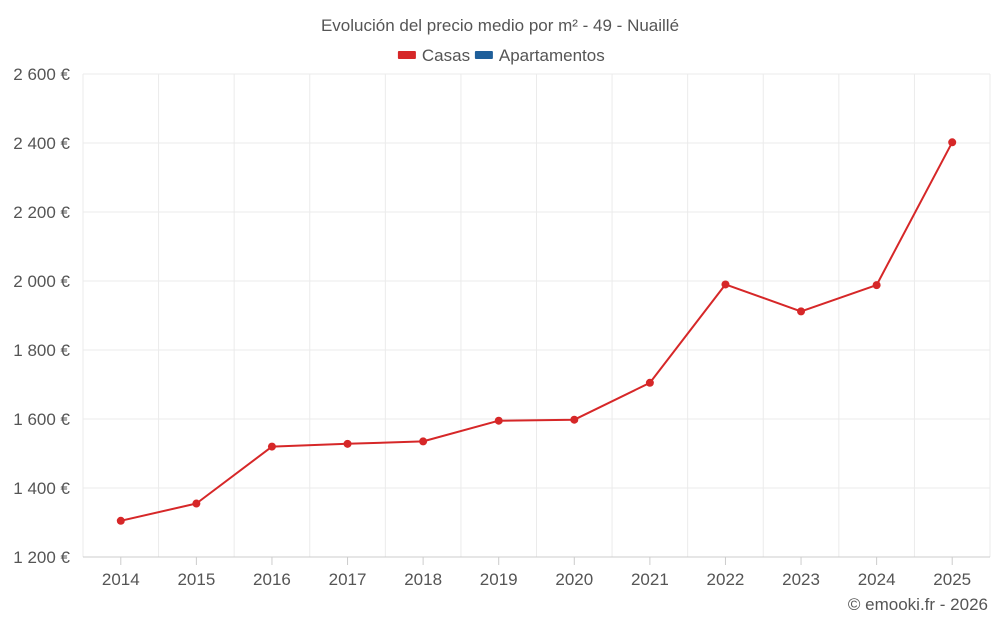 The image size is (1000, 625). What do you see at coordinates (196, 579) in the screenshot?
I see `x-tick-label: 2015` at bounding box center [196, 579].